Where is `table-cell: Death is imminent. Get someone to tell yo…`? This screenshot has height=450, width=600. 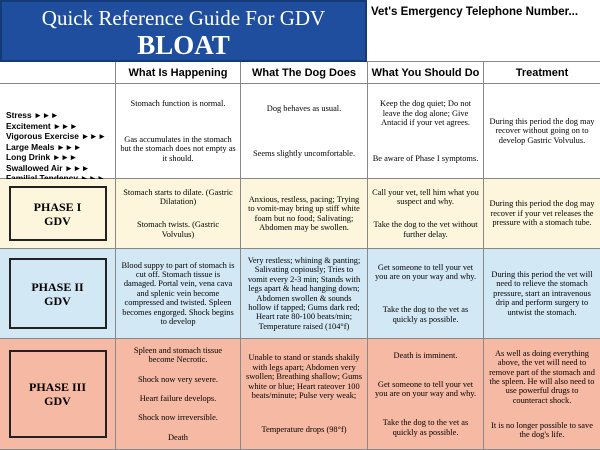
table-cell: Death is imminent. Get someone to tell yo… is located at coordinates (425, 394).